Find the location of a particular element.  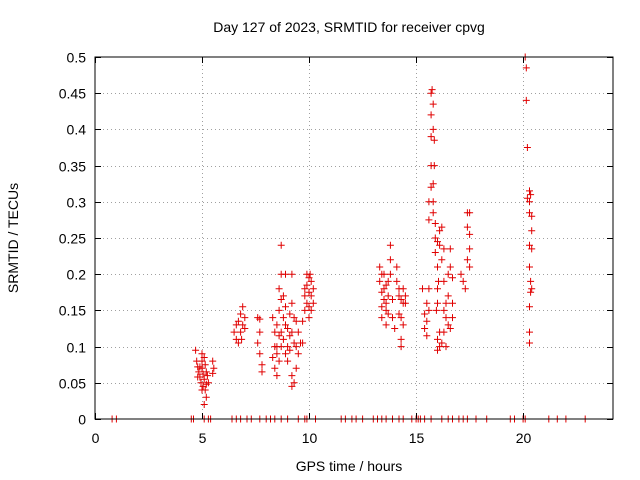

y-tick-label: 0.05 is located at coordinates (72, 384).